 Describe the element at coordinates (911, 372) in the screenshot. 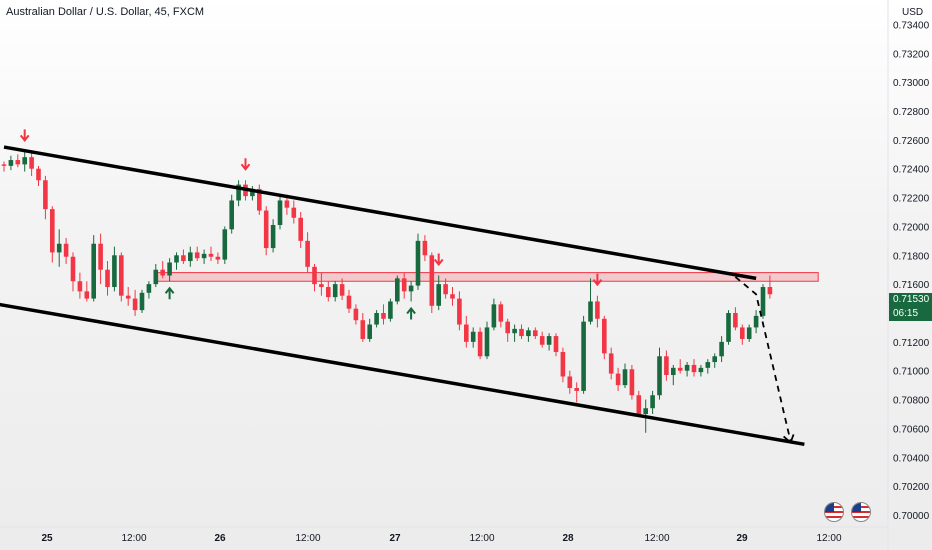

I see `price-tick-label: 0.71000` at that location.